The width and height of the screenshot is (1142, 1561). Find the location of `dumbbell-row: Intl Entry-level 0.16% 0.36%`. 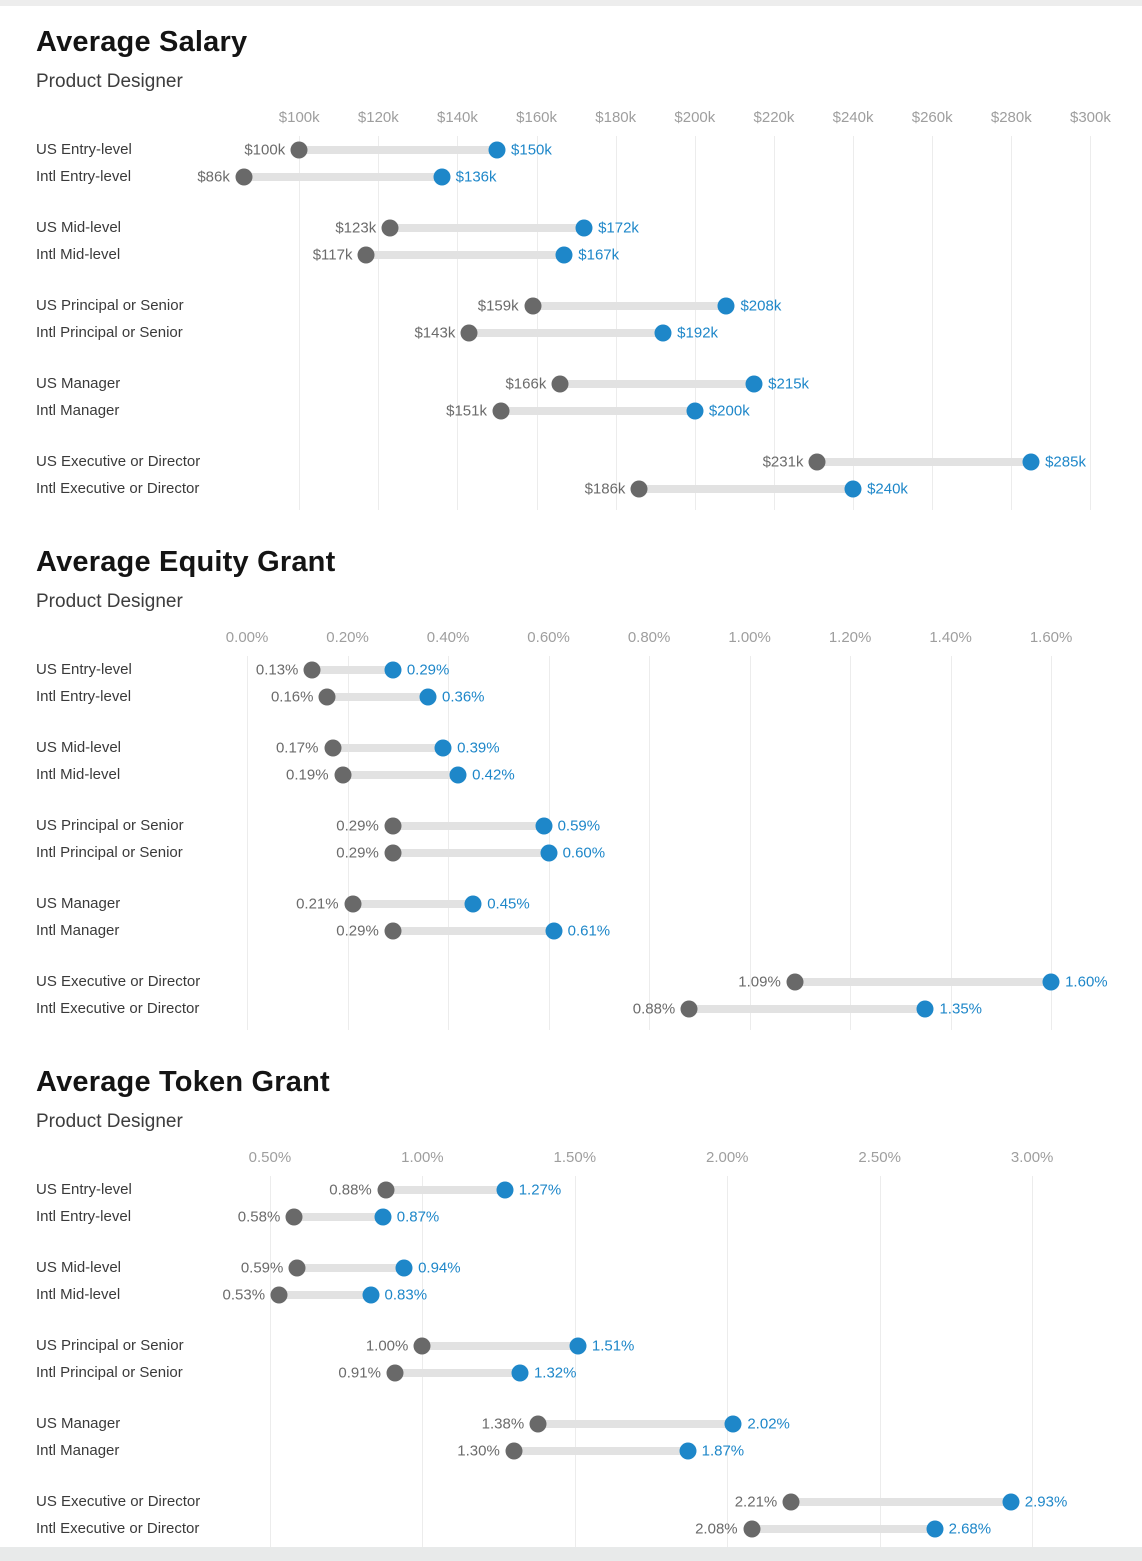

dumbbell-row: Intl Entry-level 0.16% 0.36% is located at coordinates (571, 696).